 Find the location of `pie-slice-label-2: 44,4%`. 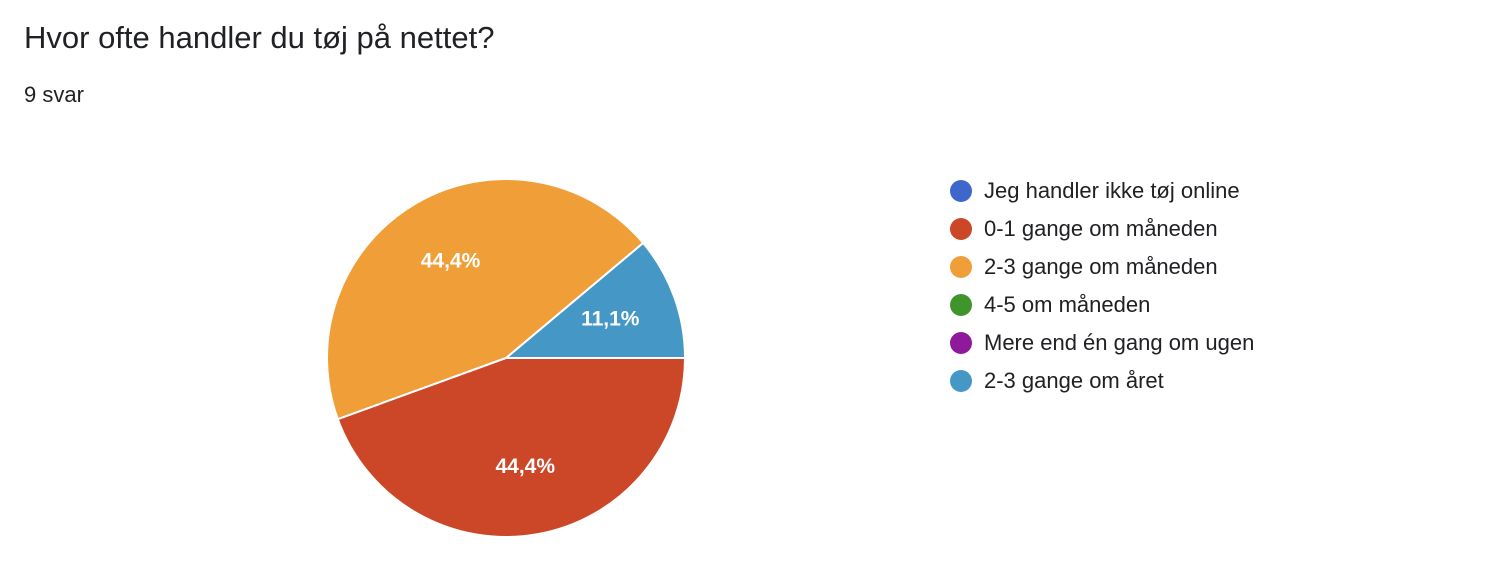

pie-slice-label-2: 44,4% is located at coordinates (451, 260).